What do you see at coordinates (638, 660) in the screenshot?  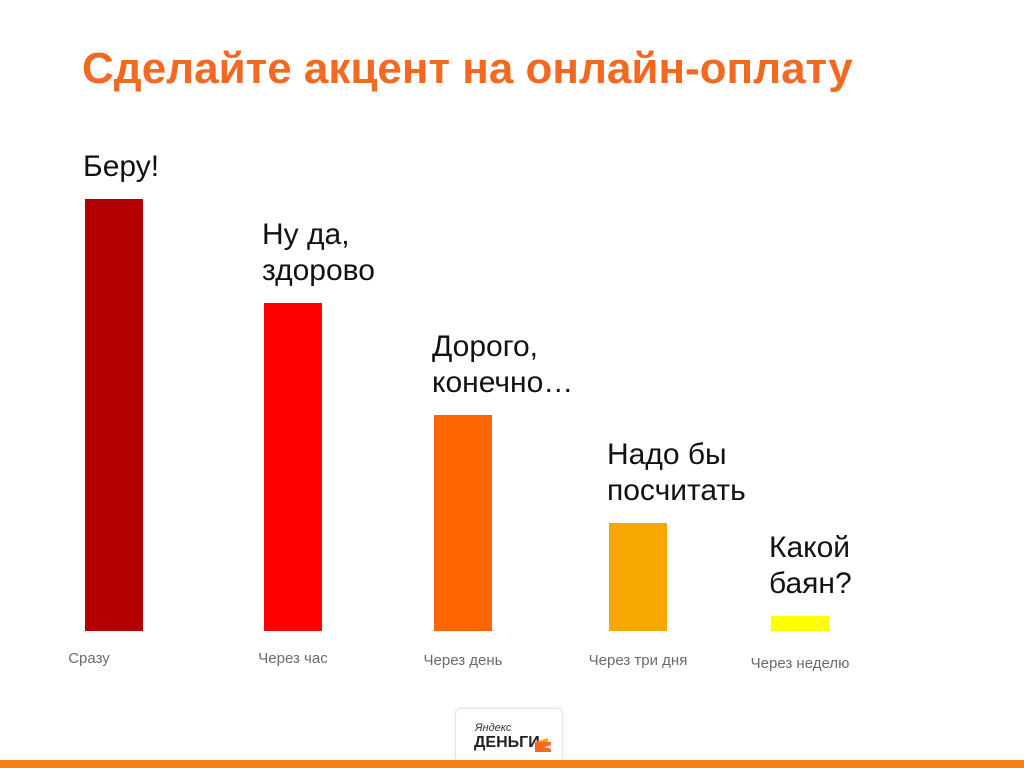 I see `category-label-4: Через три дня` at bounding box center [638, 660].